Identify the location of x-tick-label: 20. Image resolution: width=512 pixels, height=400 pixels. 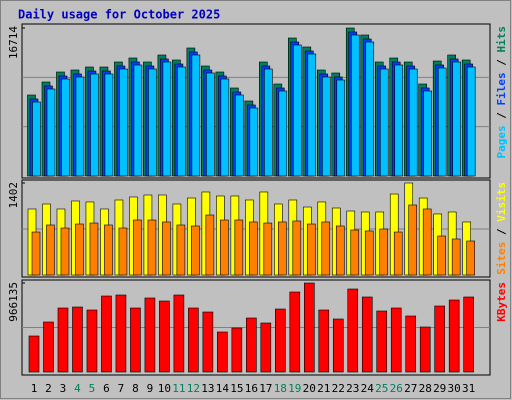
(309, 388).